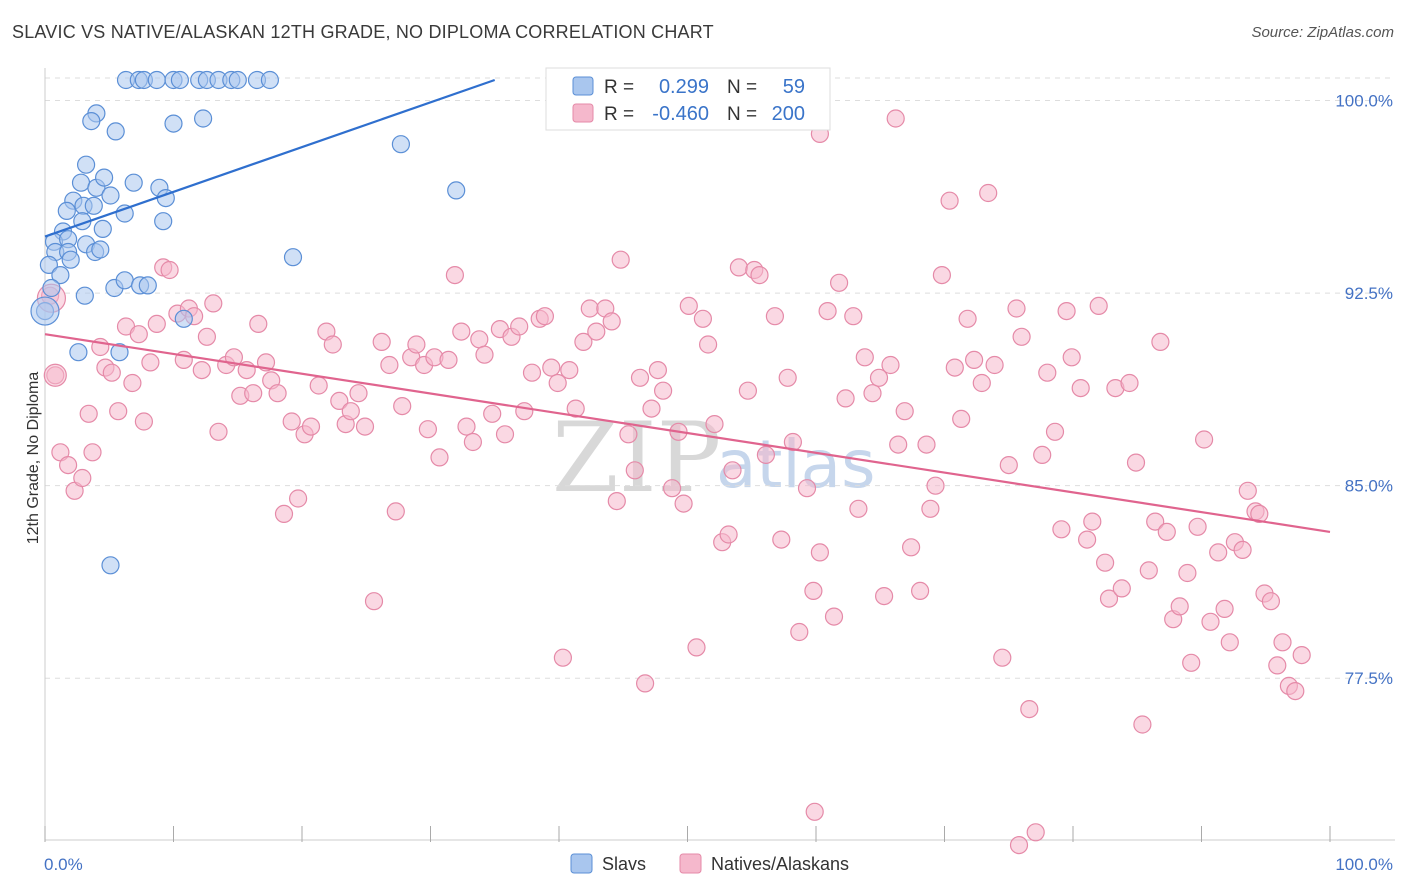  I want to click on legend-swatch-natives, so click(583, 113).